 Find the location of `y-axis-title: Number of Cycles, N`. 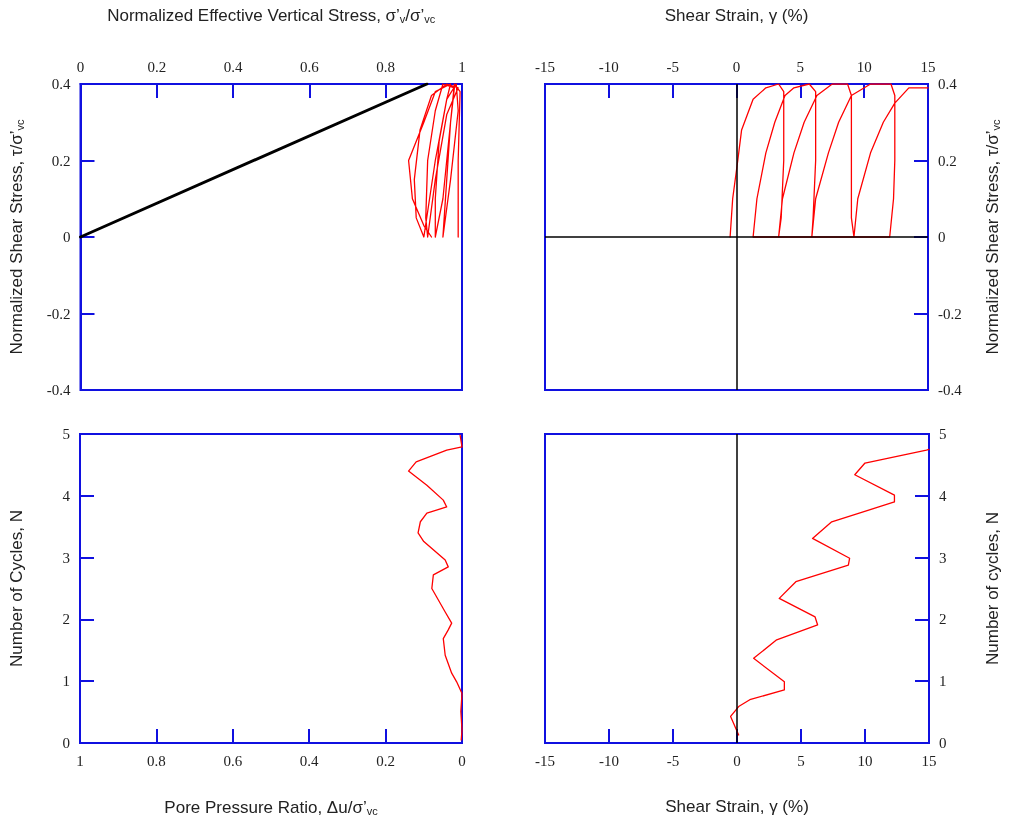

y-axis-title: Number of Cycles, N is located at coordinates (16, 588).